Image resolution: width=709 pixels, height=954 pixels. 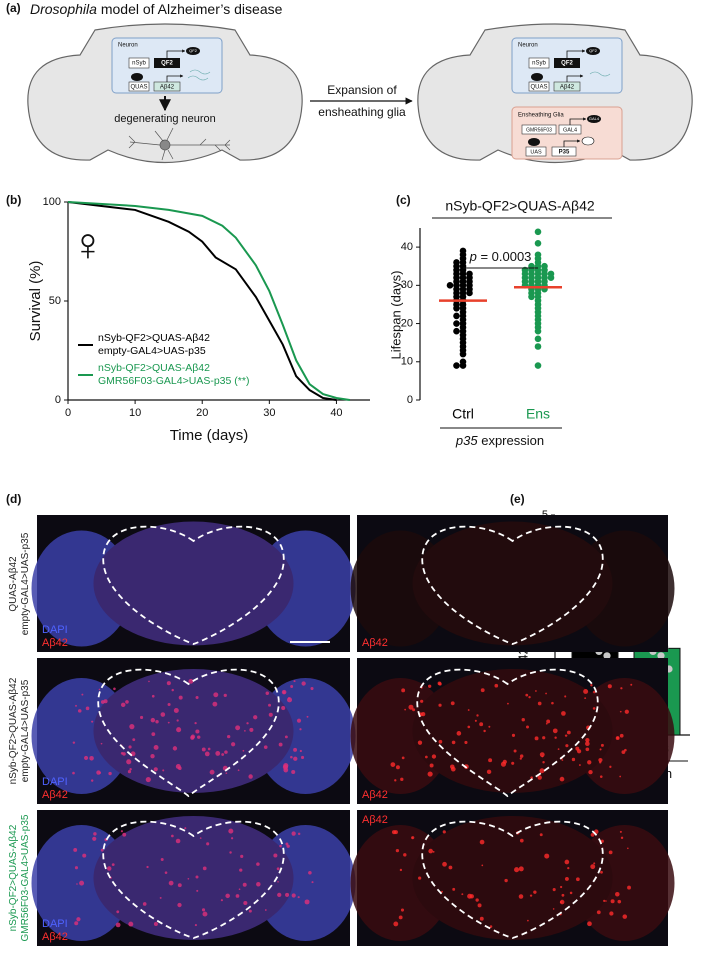 I want to click on x-tick-label: 20, so click(x=202, y=413).